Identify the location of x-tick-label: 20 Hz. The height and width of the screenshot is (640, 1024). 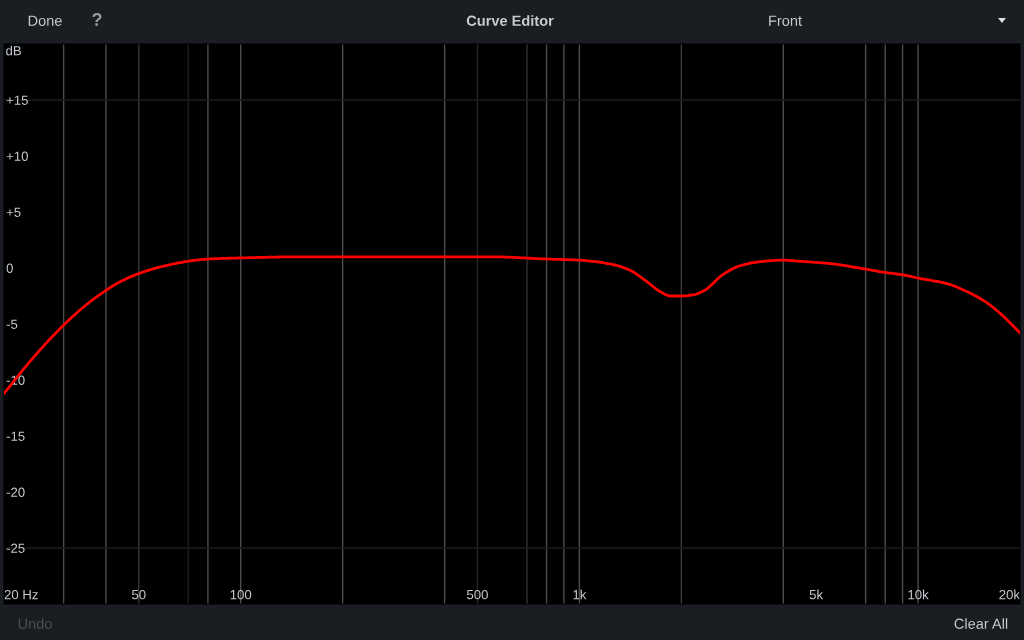
(21, 594).